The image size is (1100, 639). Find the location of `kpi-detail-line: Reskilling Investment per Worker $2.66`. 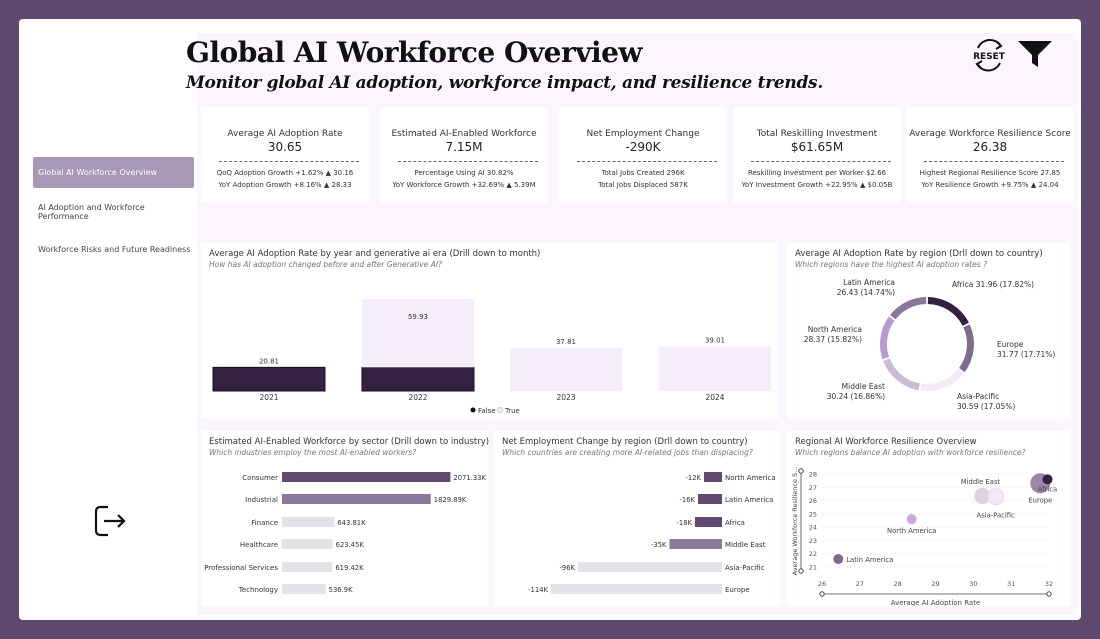

kpi-detail-line: Reskilling Investment per Worker $2.66 is located at coordinates (817, 173).